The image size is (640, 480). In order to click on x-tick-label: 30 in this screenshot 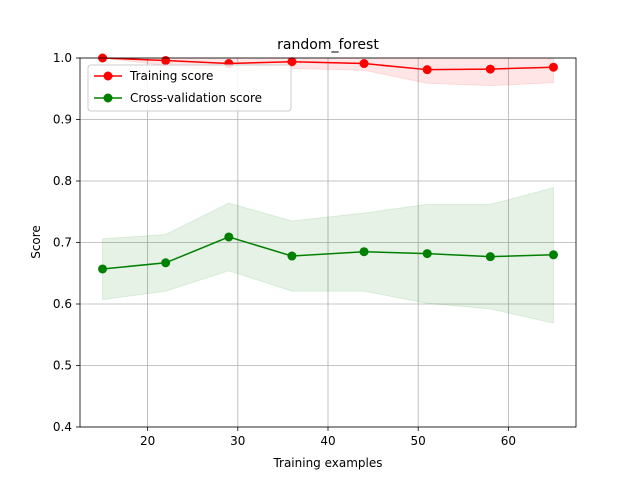, I will do `click(237, 441)`.